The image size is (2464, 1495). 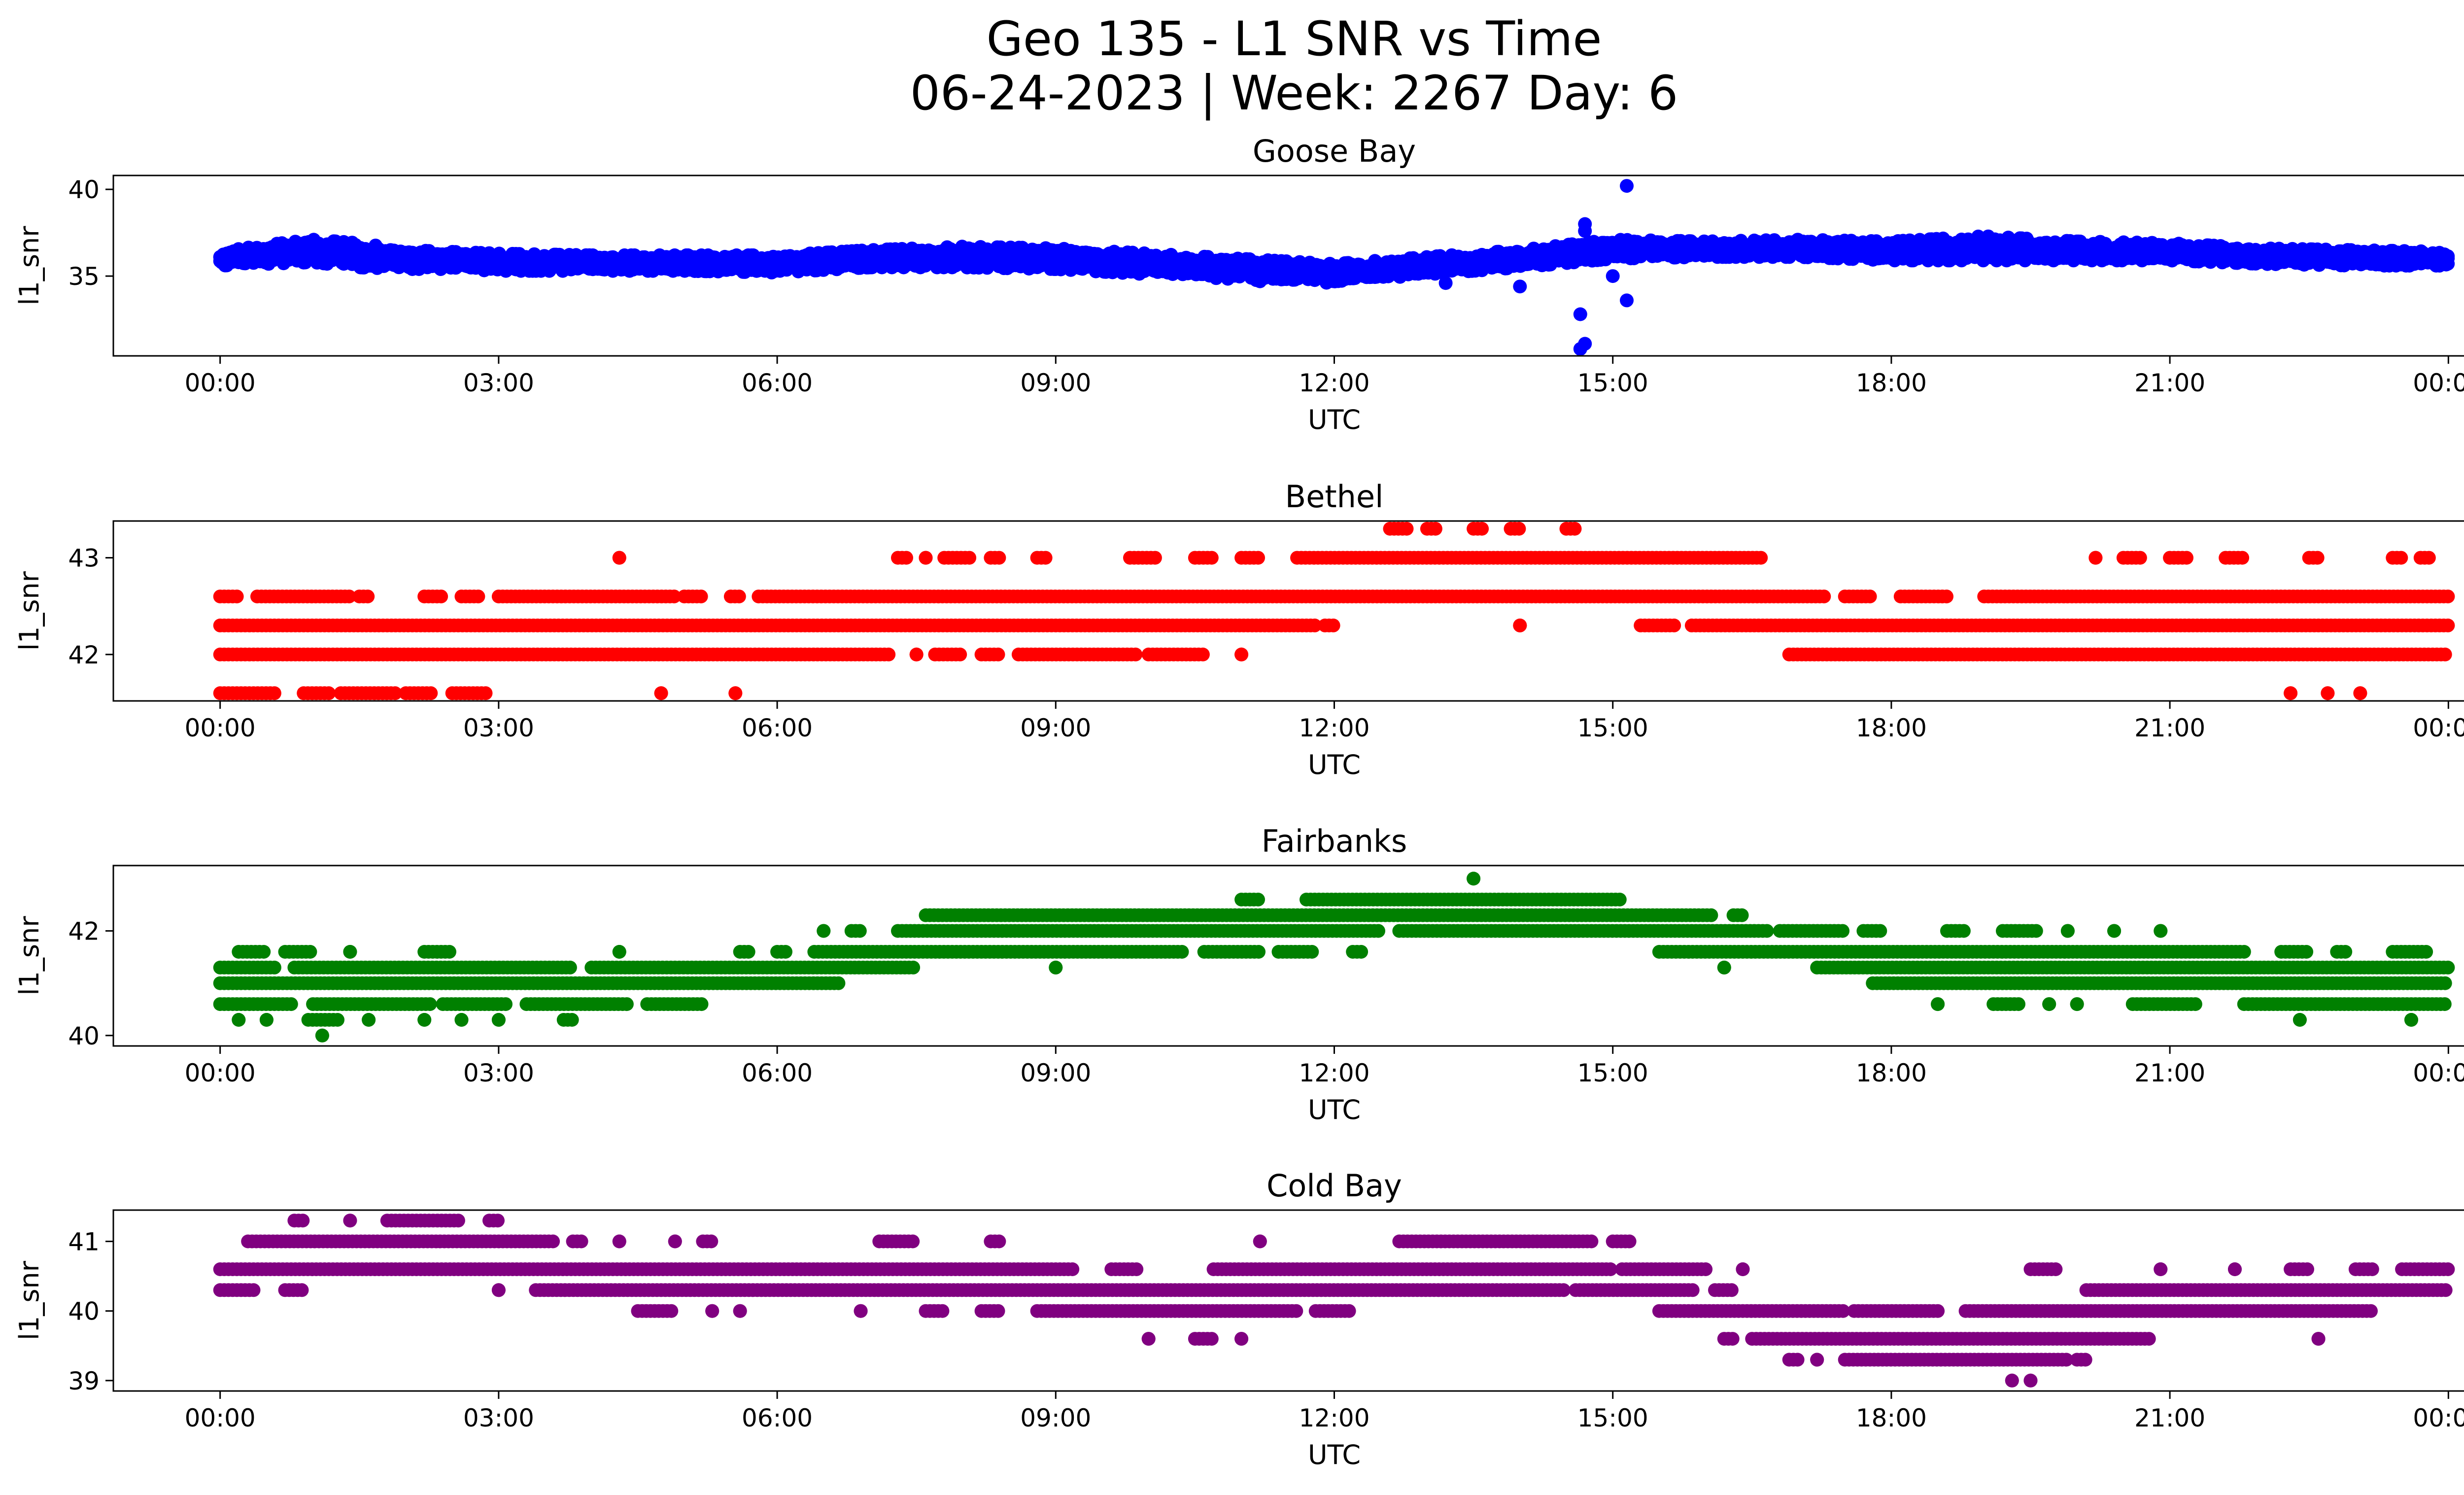 I want to click on figure-title-line-1: Geo 135 - L1 SNR vs Time, so click(x=1294, y=39).